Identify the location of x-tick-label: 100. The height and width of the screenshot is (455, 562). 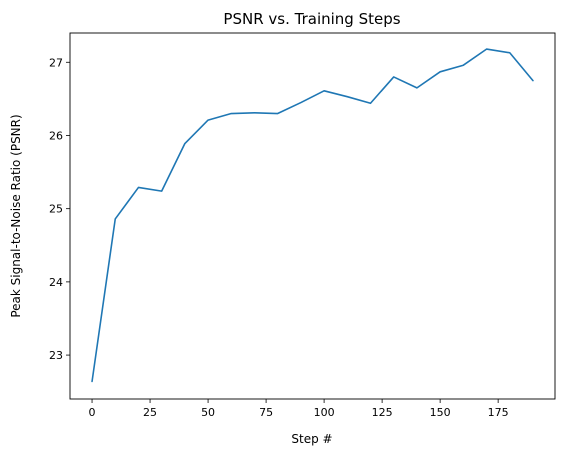
(324, 412).